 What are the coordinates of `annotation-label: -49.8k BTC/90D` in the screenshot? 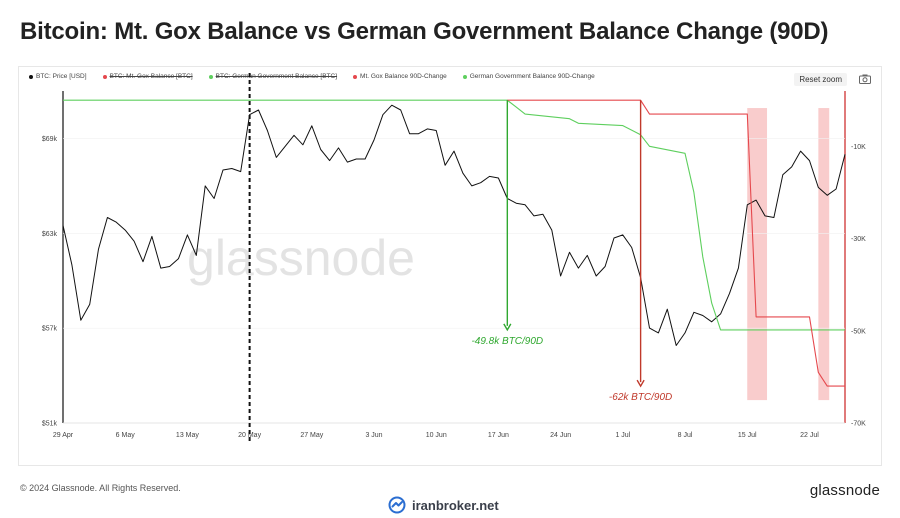 It's located at (507, 341).